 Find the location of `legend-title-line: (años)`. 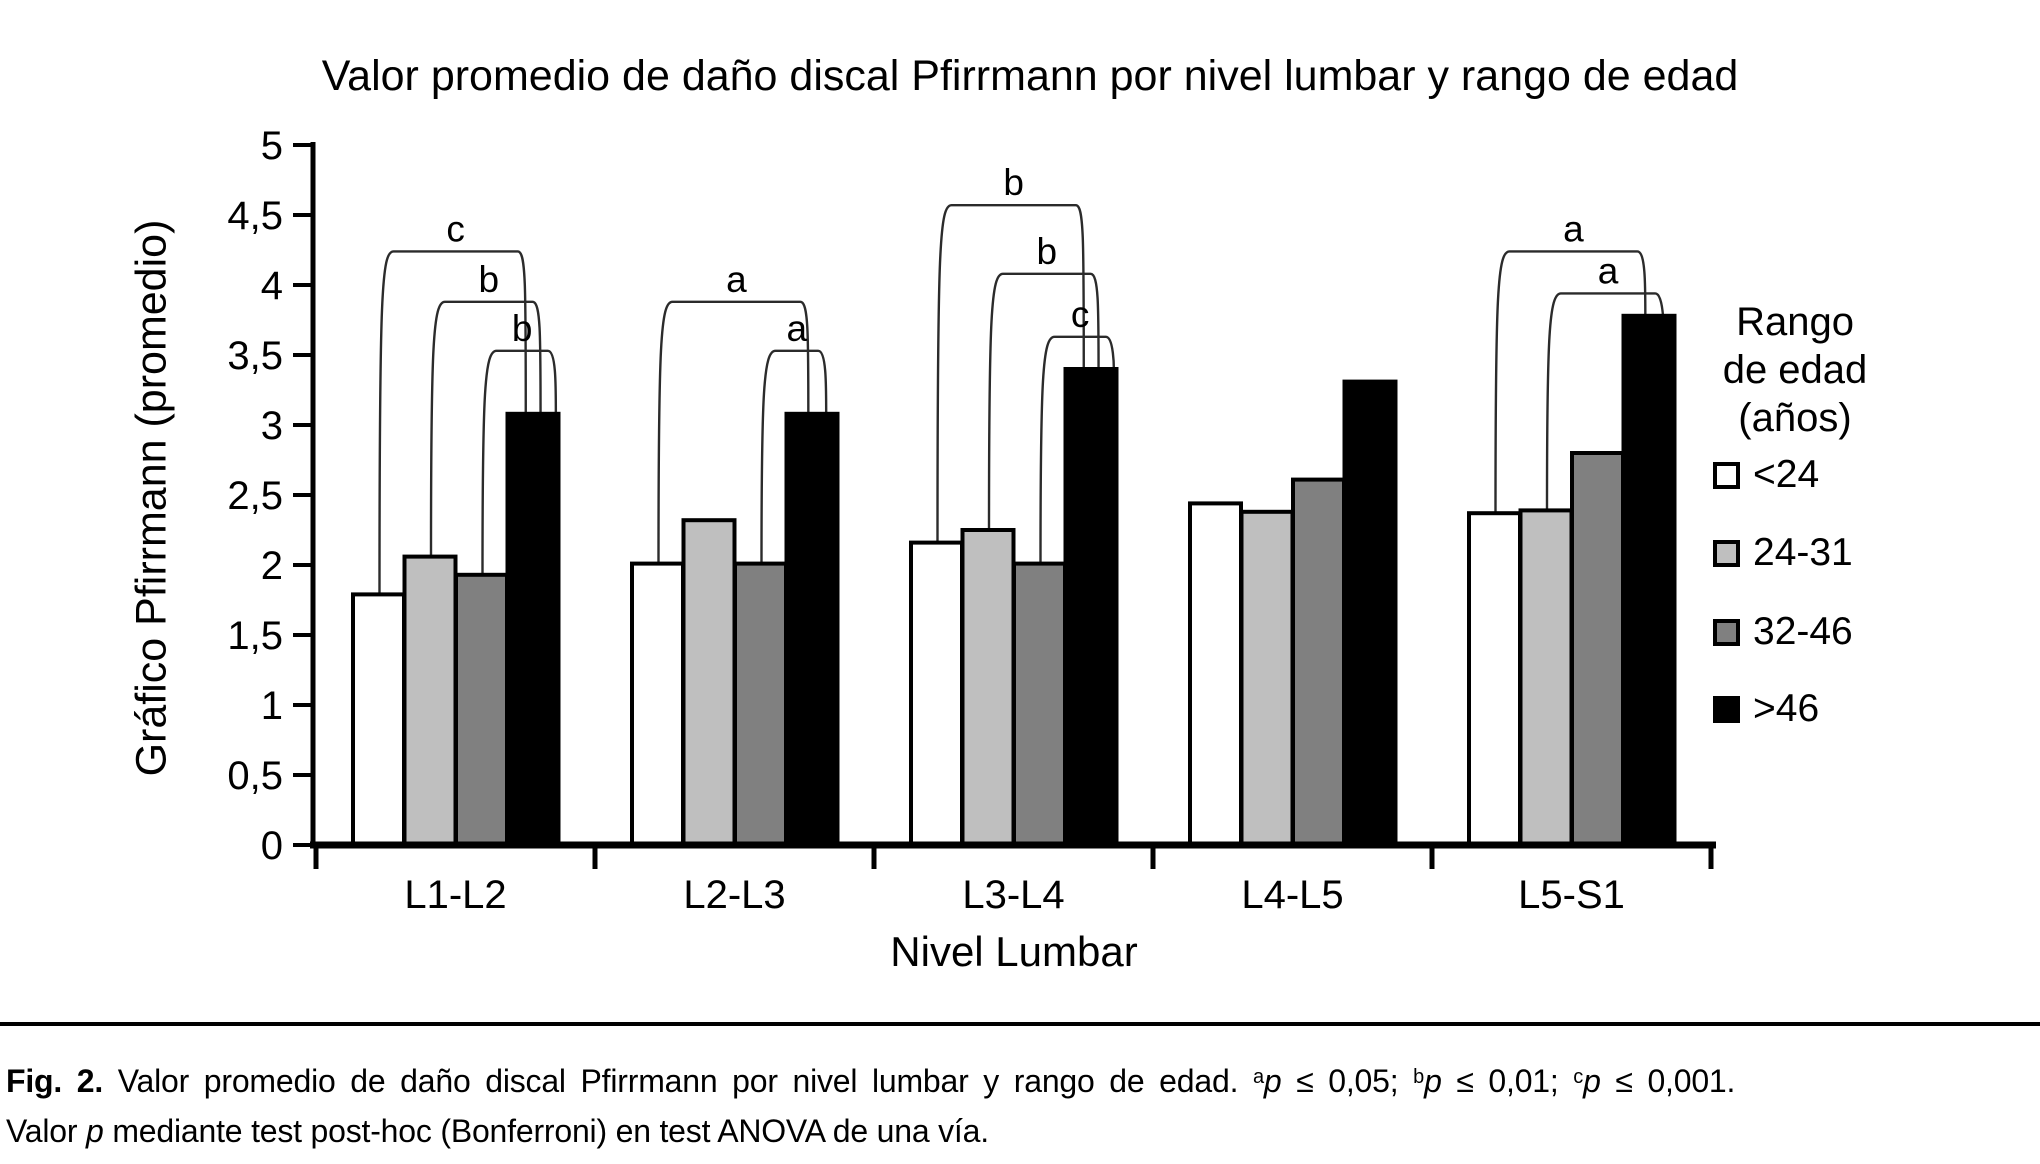

legend-title-line: (años) is located at coordinates (1795, 418).